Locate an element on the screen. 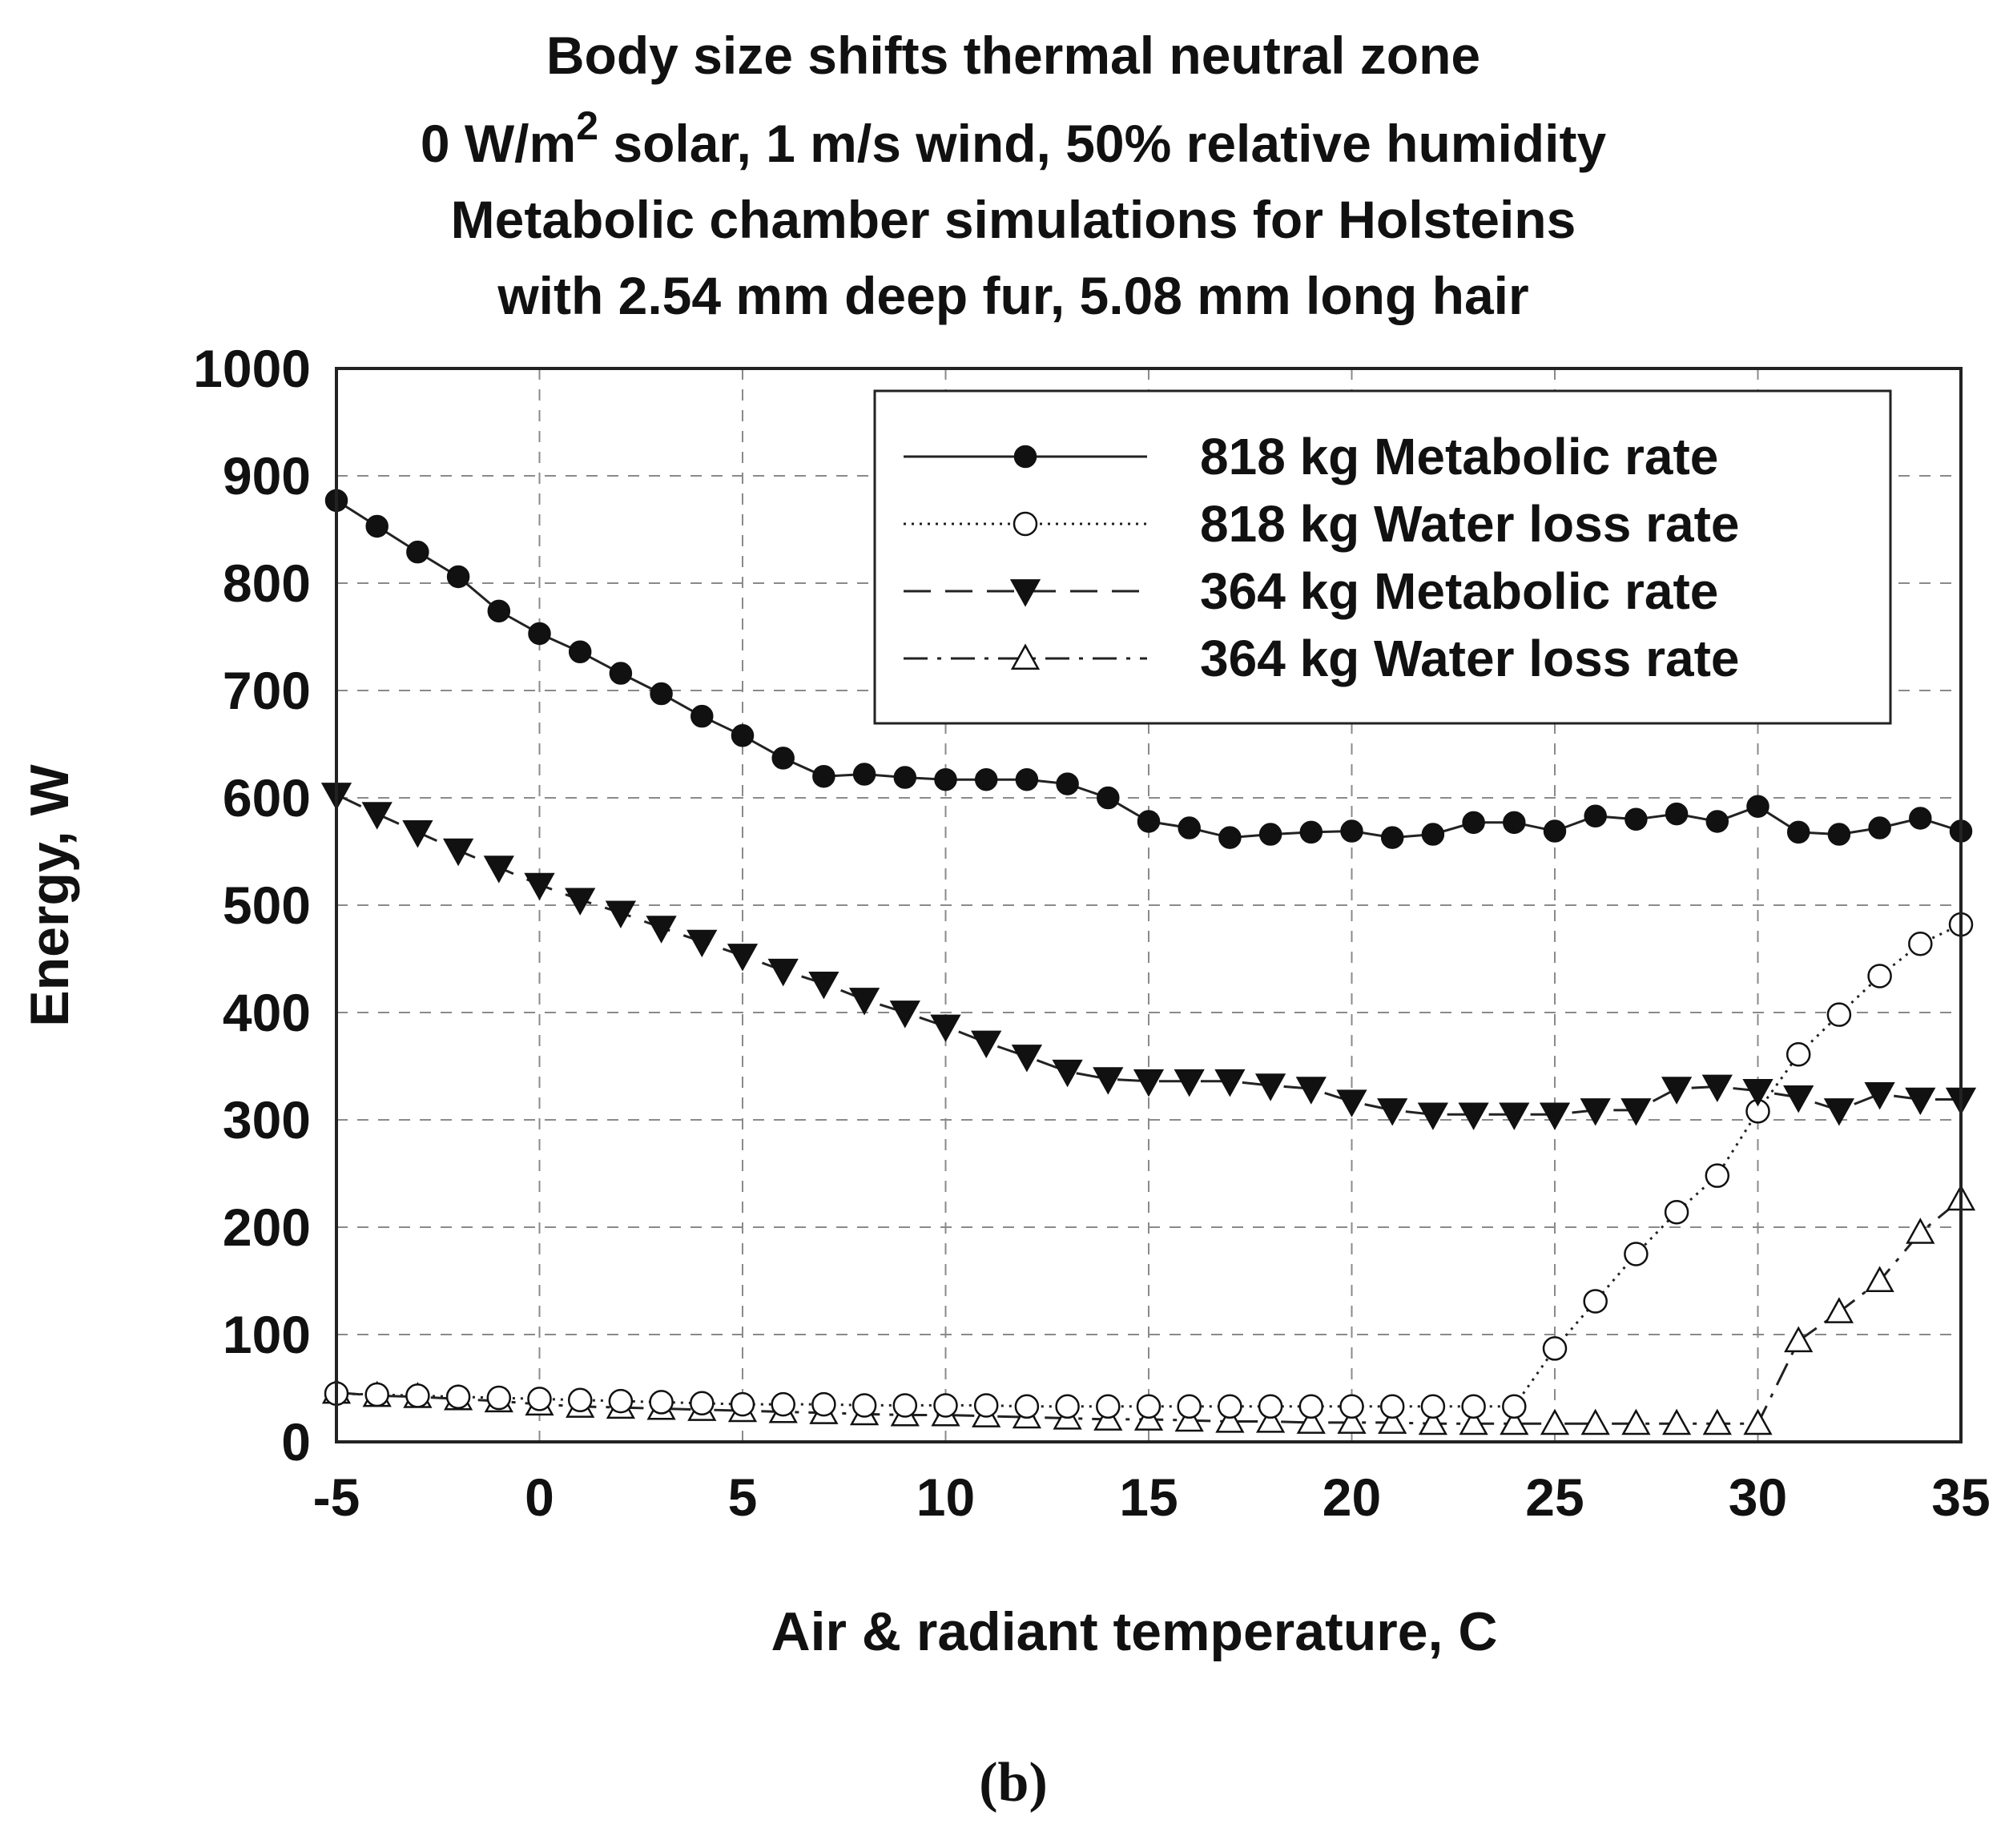 The image size is (2013, 1848). x-tick-label: 30 is located at coordinates (1758, 1498).